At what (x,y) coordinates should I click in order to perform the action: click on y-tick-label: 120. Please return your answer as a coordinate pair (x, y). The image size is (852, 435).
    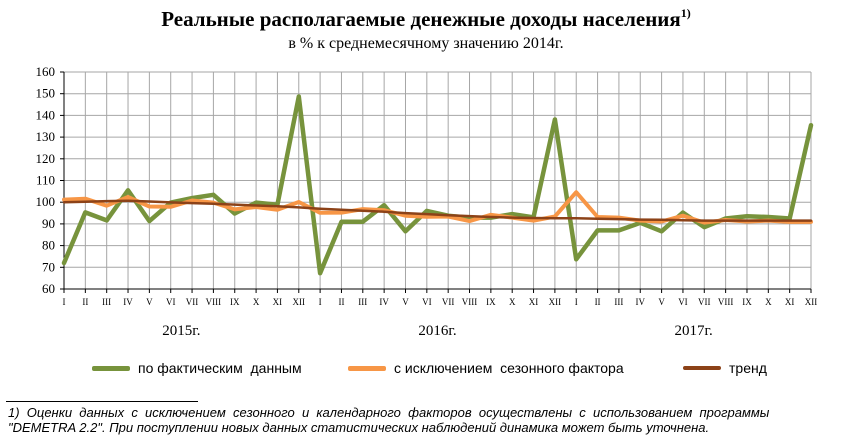
    Looking at the image, I should click on (46, 158).